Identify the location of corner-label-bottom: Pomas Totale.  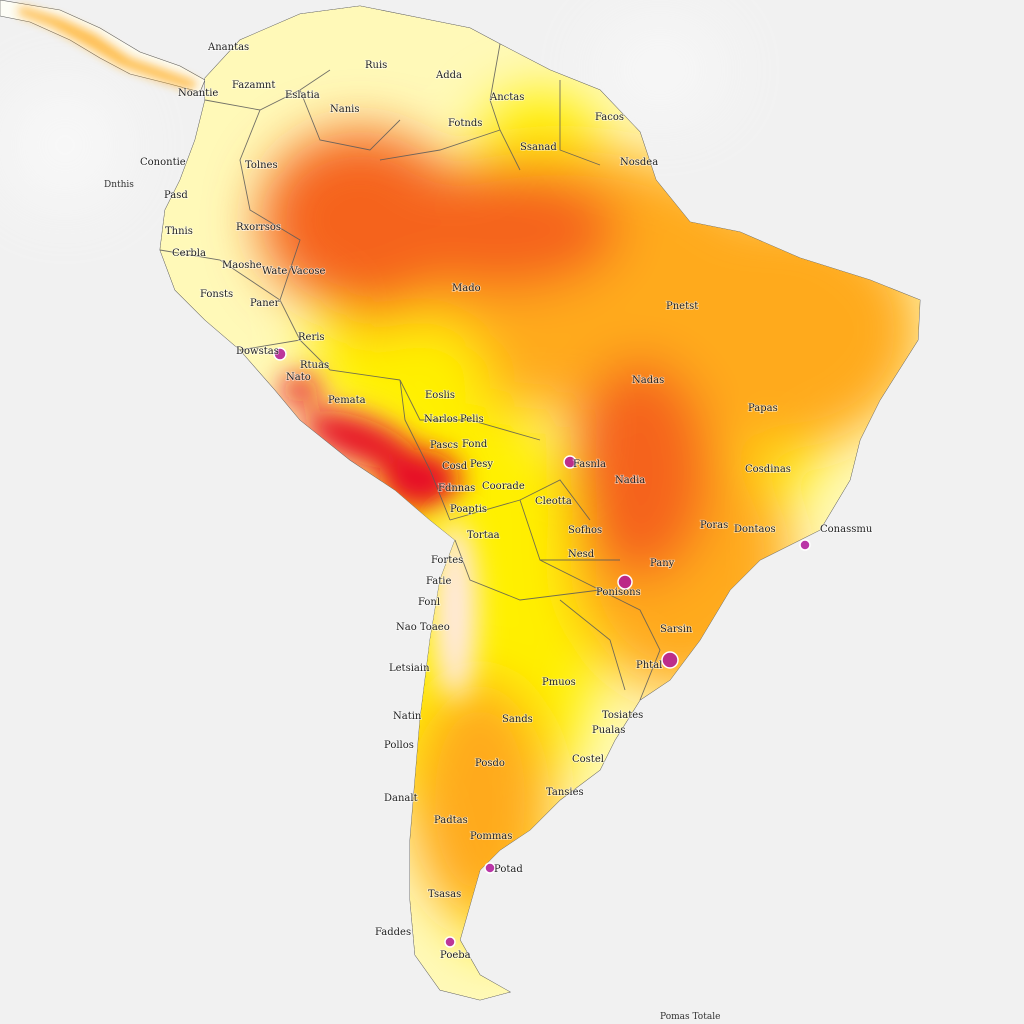
(690, 1017).